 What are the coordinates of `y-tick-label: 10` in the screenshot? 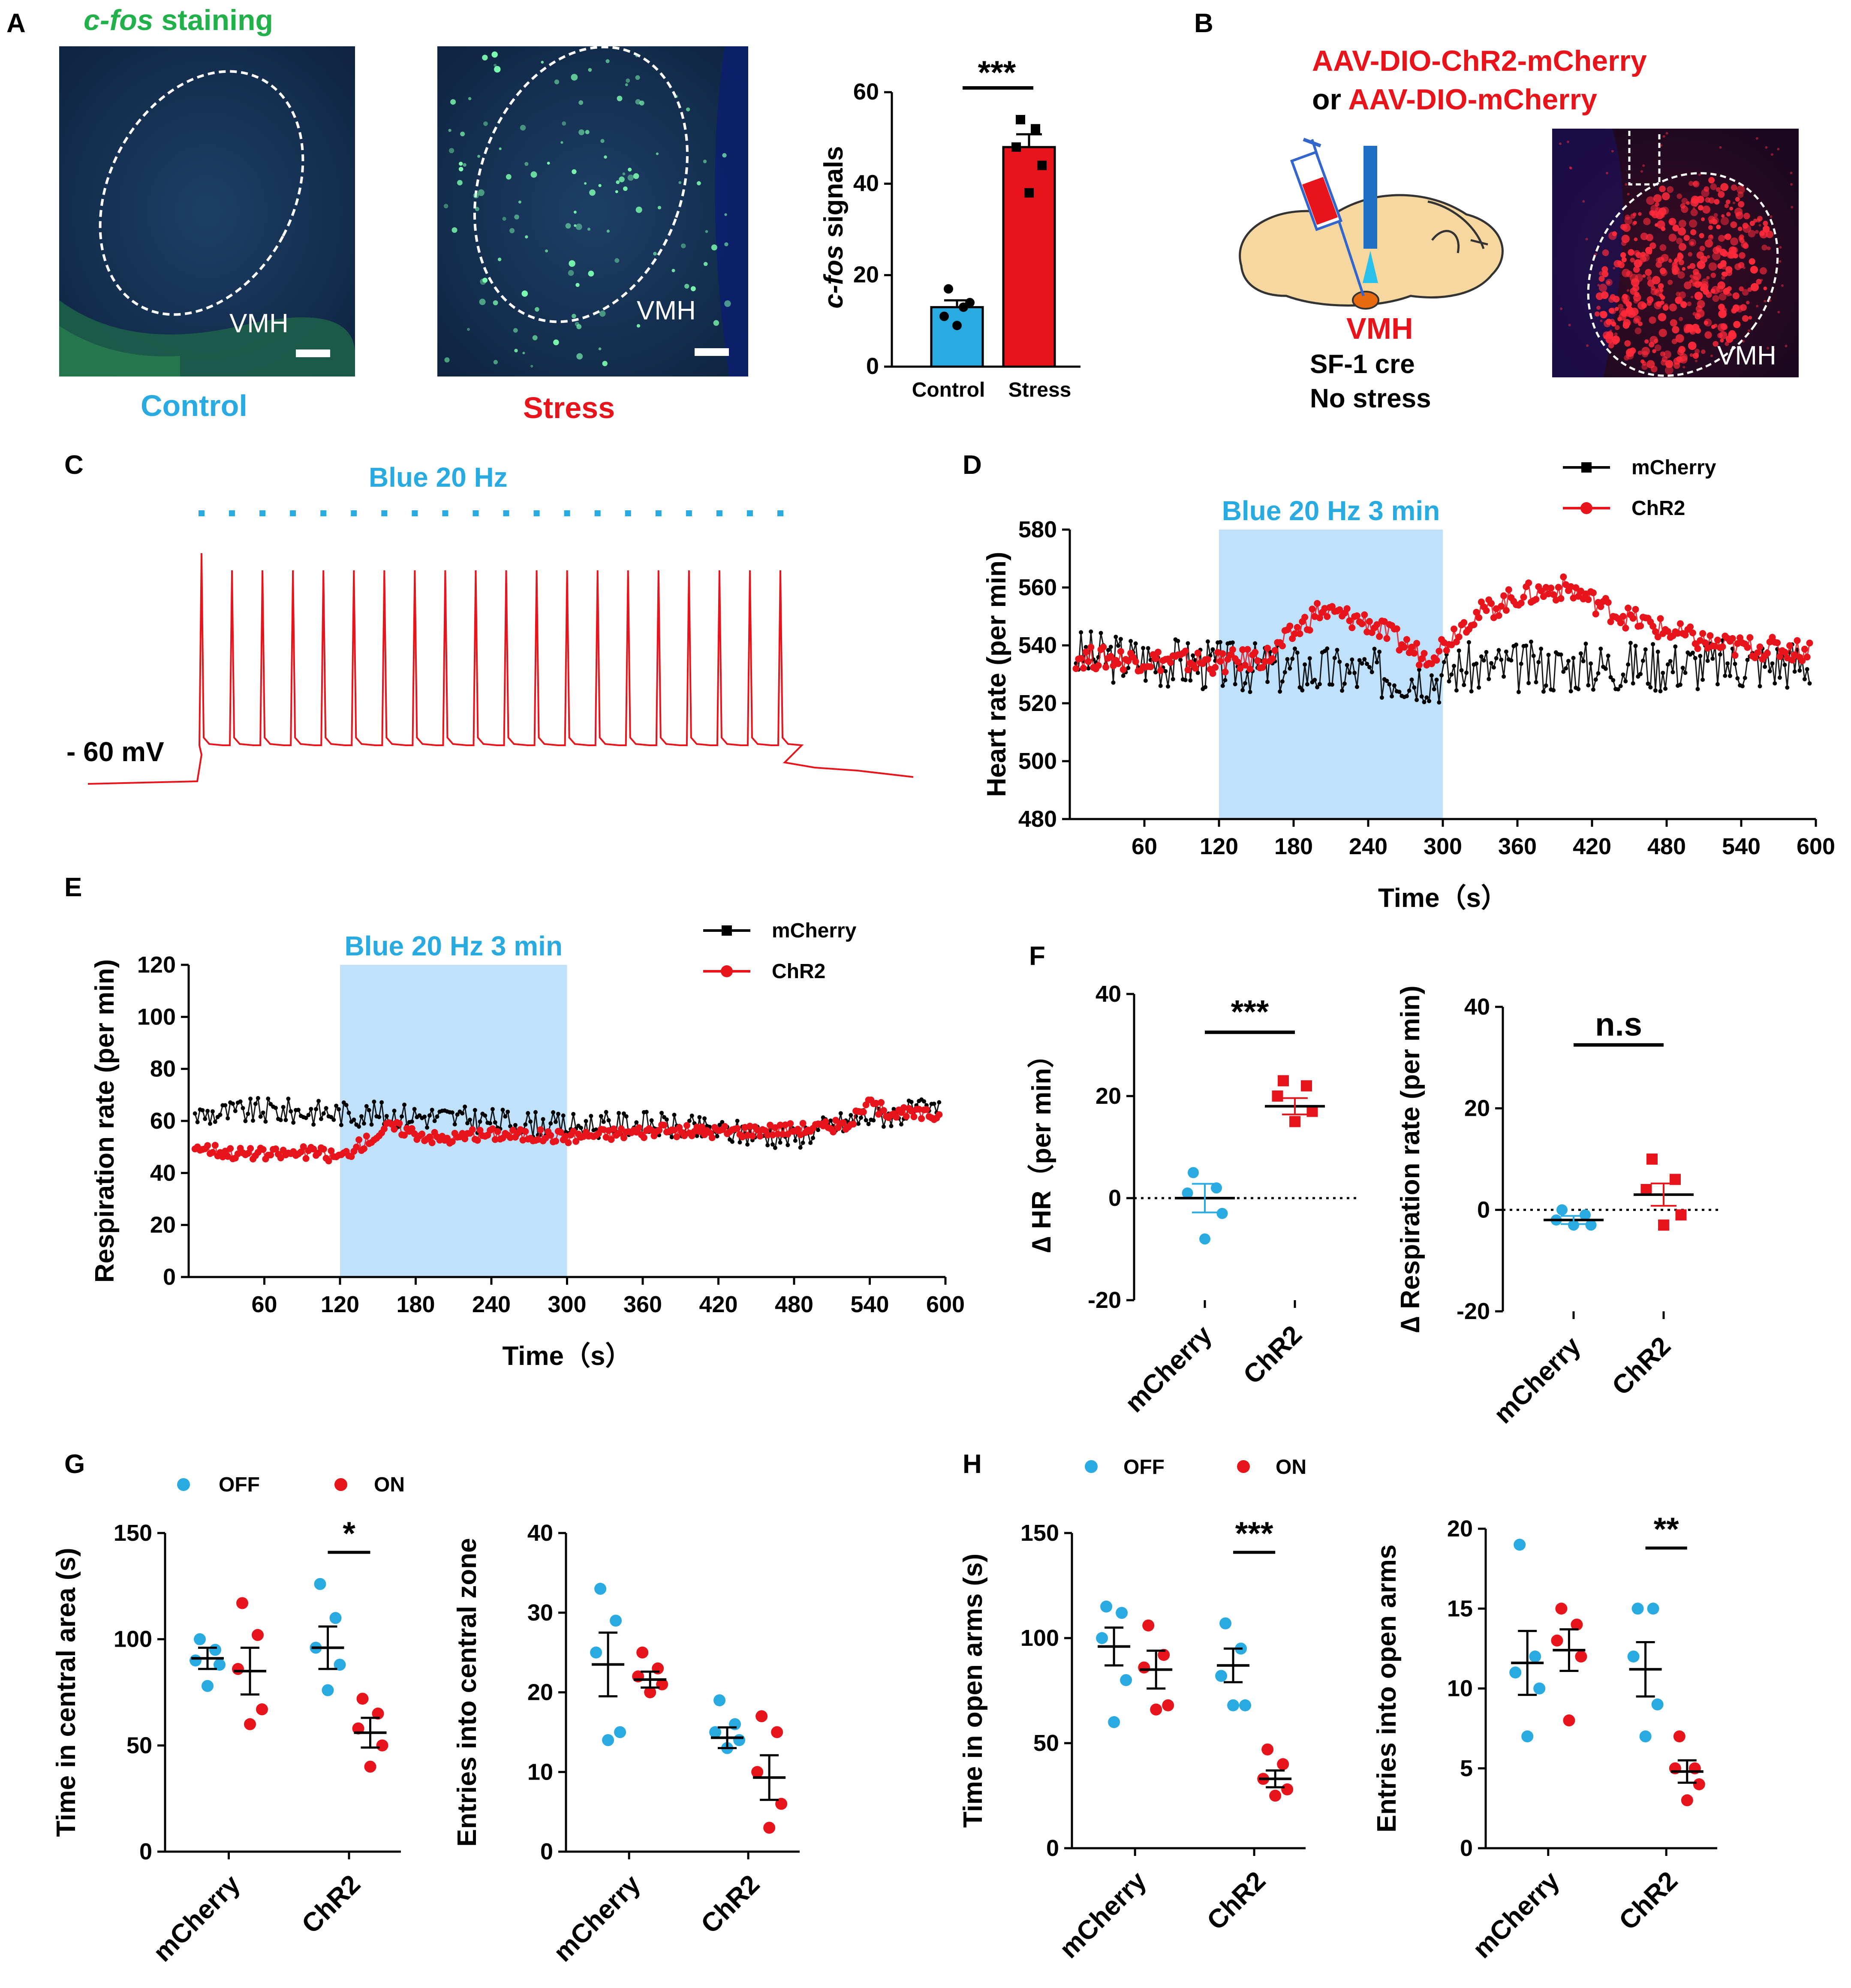 It's located at (1460, 1689).